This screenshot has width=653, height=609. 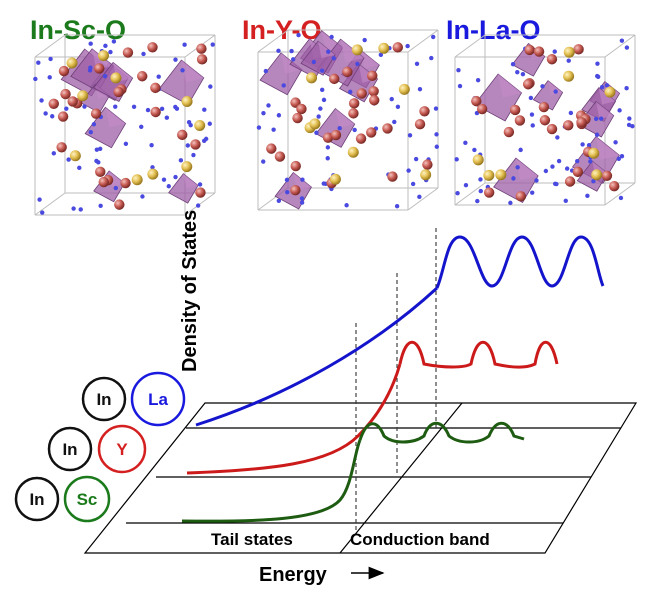 I want to click on badge-in-y-host-text: In, so click(x=69, y=449).